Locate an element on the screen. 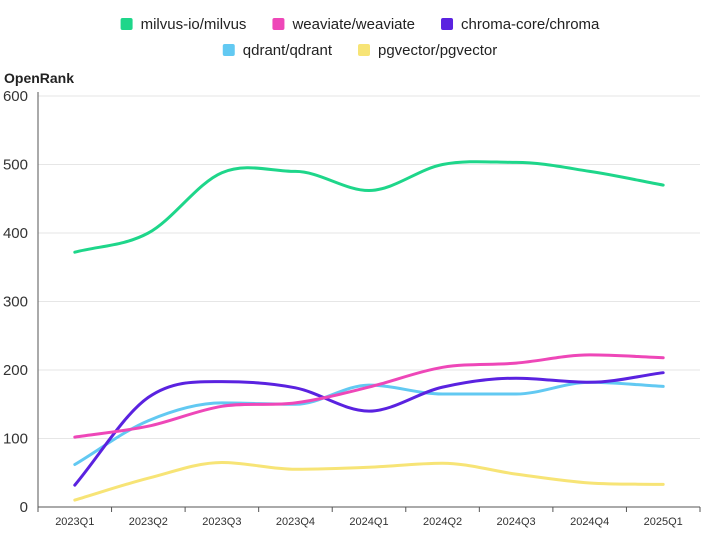 The width and height of the screenshot is (720, 541). y-axis-ticks: 0 100 200 300 400 500 600 is located at coordinates (15, 302).